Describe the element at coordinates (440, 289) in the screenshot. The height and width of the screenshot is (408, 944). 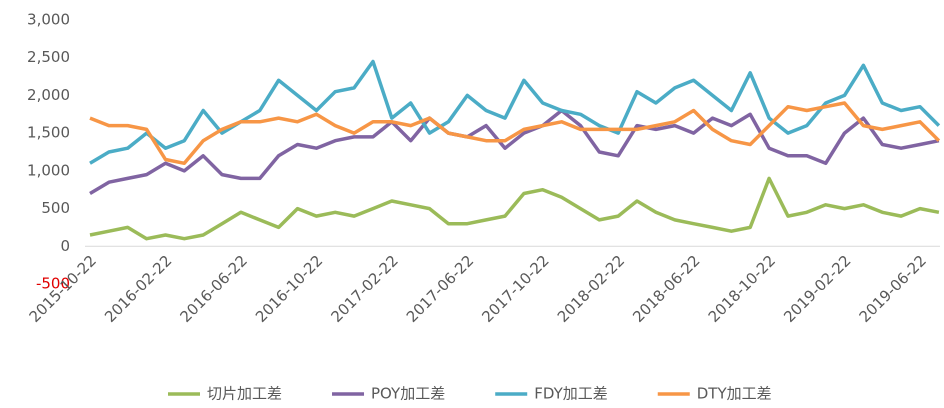
I see `x-tick-label: 2017-06-22` at that location.